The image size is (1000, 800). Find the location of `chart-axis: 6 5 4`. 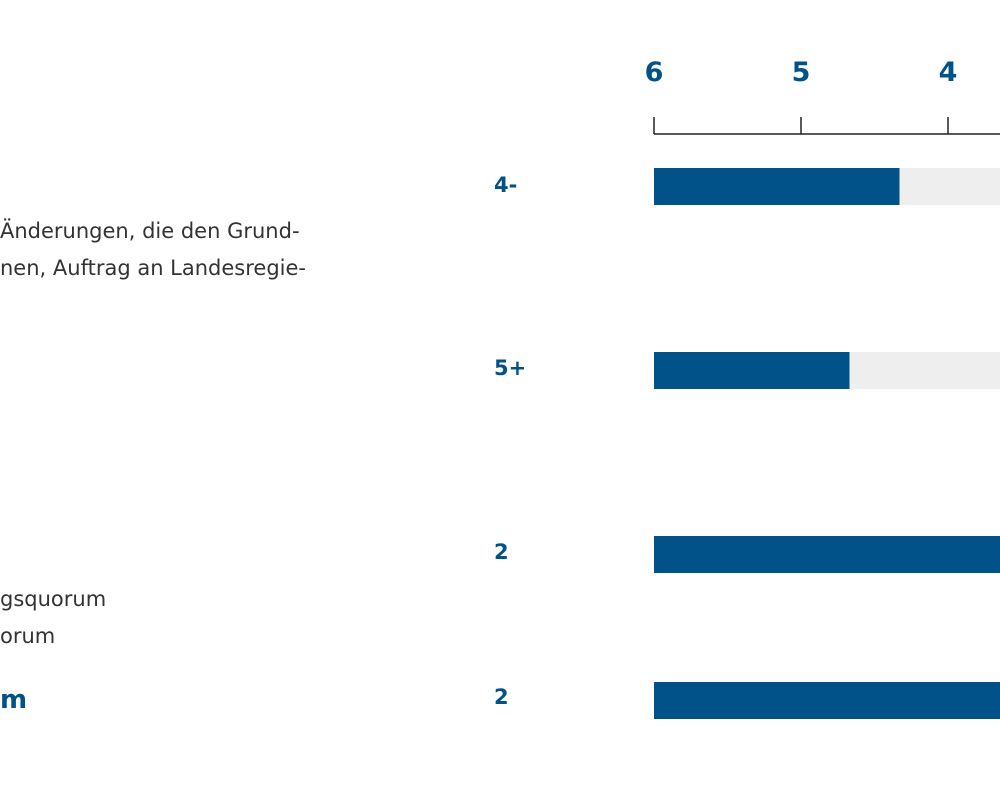

chart-axis: 6 5 4 is located at coordinates (822, 96).